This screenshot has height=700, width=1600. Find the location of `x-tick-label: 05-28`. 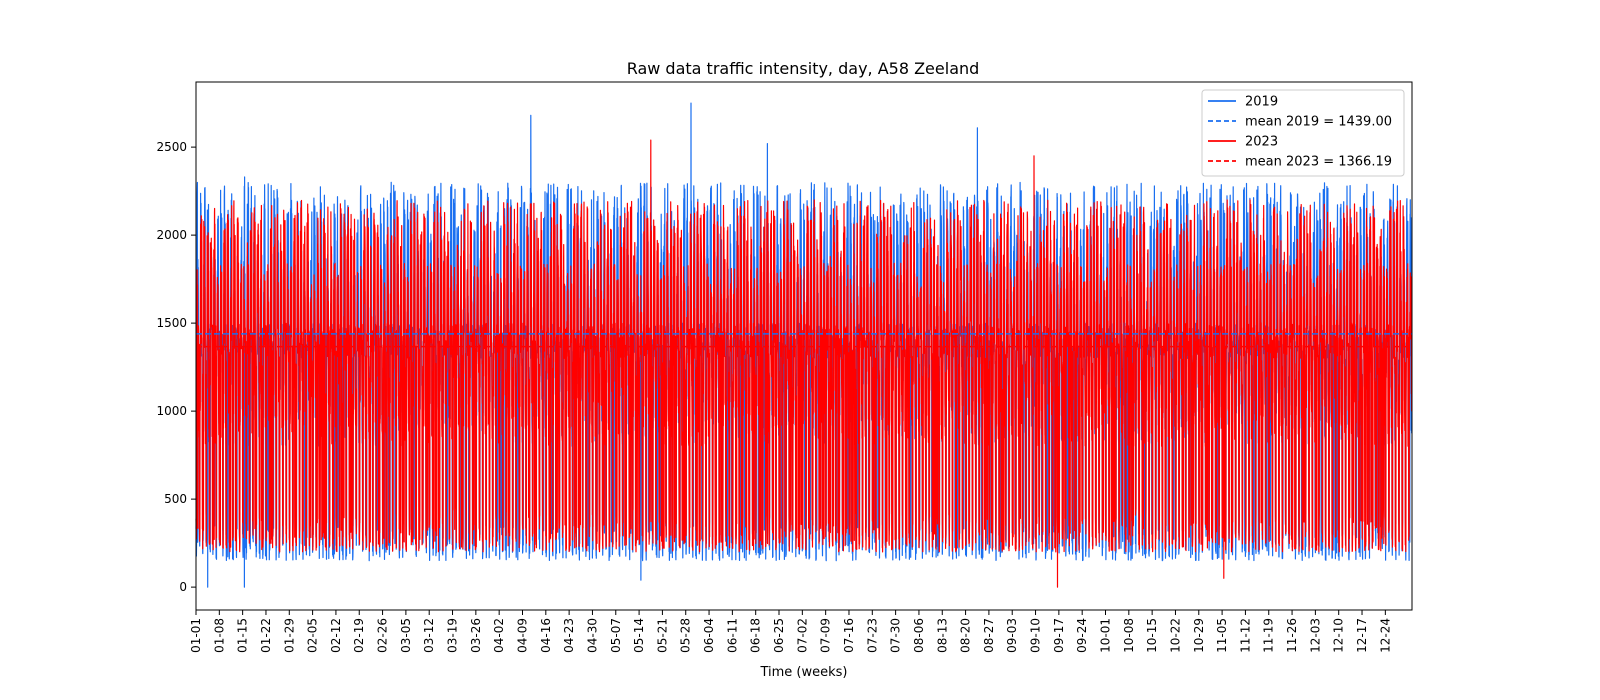

x-tick-label: 05-28 is located at coordinates (686, 635).